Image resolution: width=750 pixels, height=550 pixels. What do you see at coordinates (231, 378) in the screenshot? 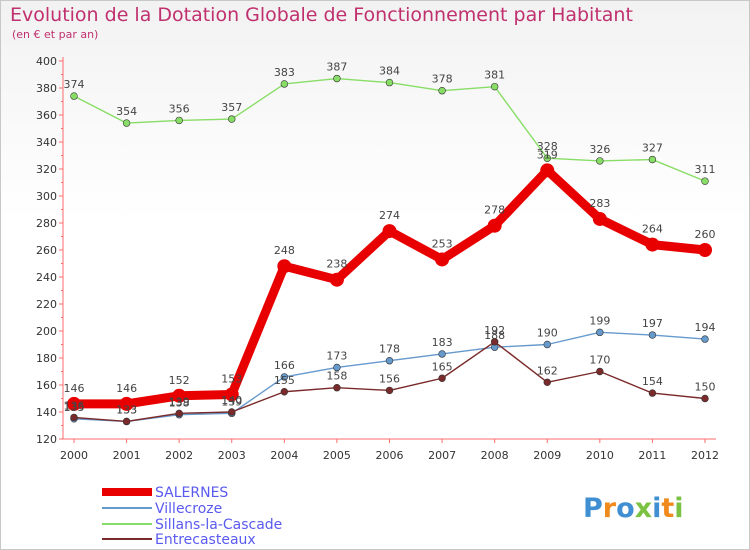
I see `data-label-salernes: 153` at bounding box center [231, 378].